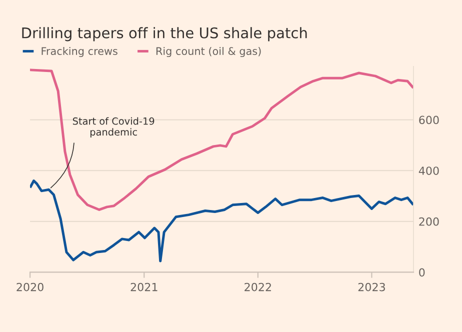 This screenshot has width=462, height=332. What do you see at coordinates (429, 221) in the screenshot?
I see `y-tick-label: 200` at bounding box center [429, 221].